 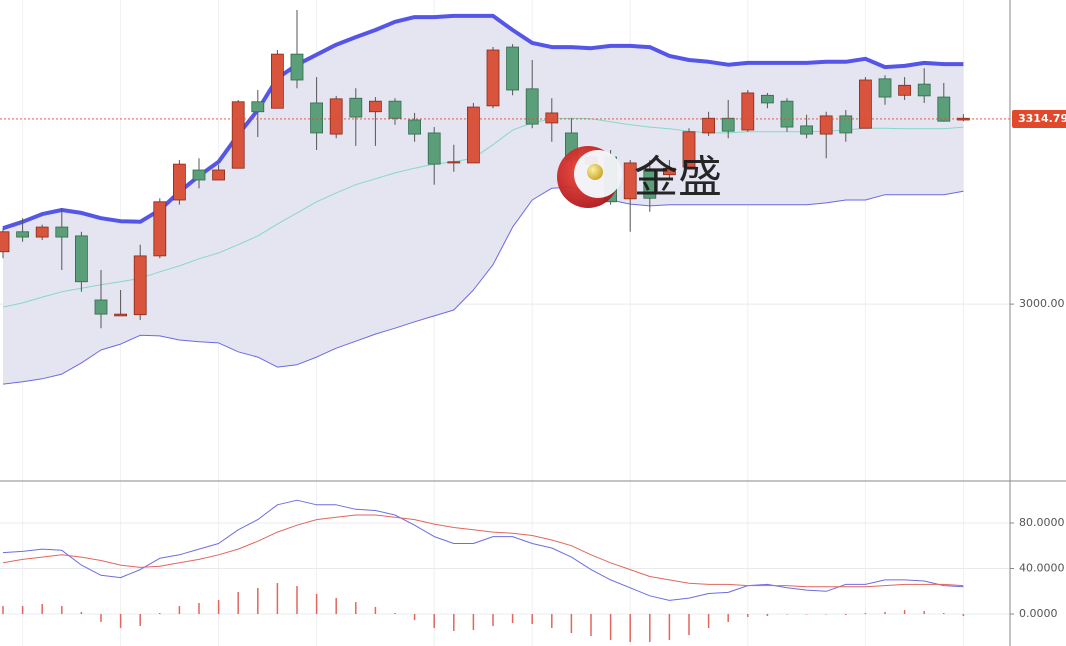 What do you see at coordinates (1042, 567) in the screenshot?
I see `y-tick-label: 40.0000` at bounding box center [1042, 567].